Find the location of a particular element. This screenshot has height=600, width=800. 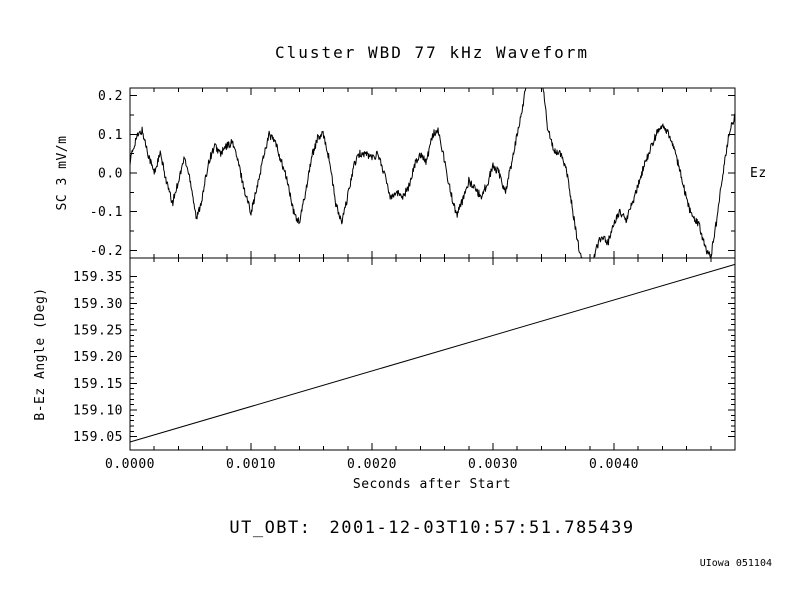

x-tick-label: 0.0010 is located at coordinates (251, 464).